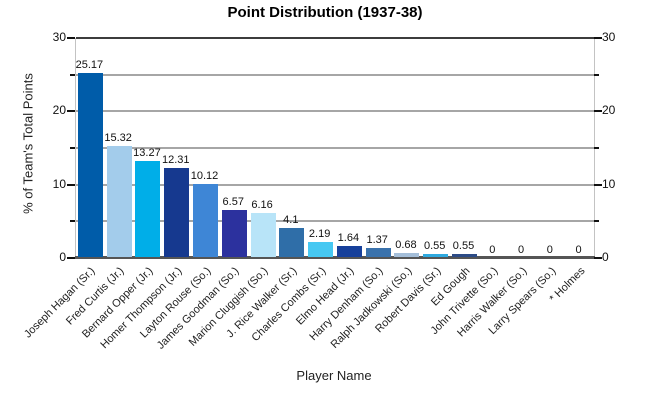 The height and width of the screenshot is (416, 650). What do you see at coordinates (609, 37) in the screenshot?
I see `y-tick-label-right-30: 30` at bounding box center [609, 37].